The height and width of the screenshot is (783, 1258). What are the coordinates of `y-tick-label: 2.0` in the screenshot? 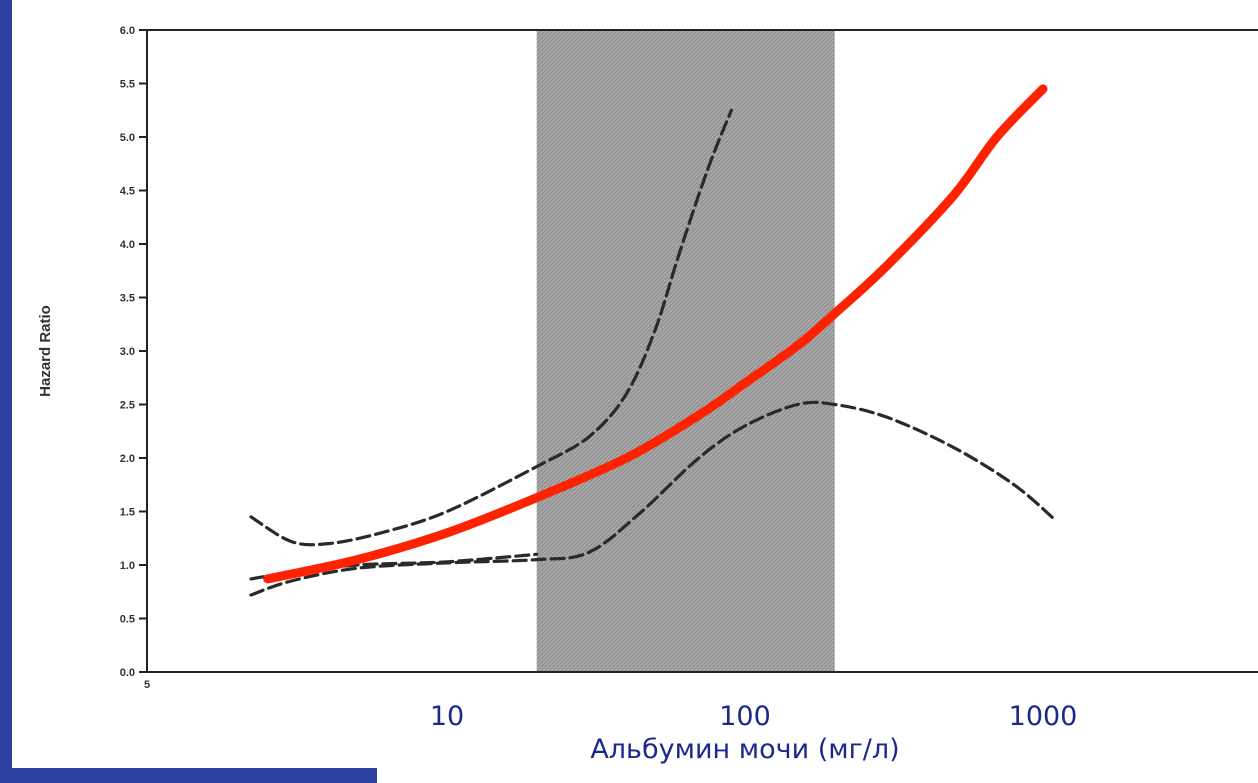 It's located at (127, 459).